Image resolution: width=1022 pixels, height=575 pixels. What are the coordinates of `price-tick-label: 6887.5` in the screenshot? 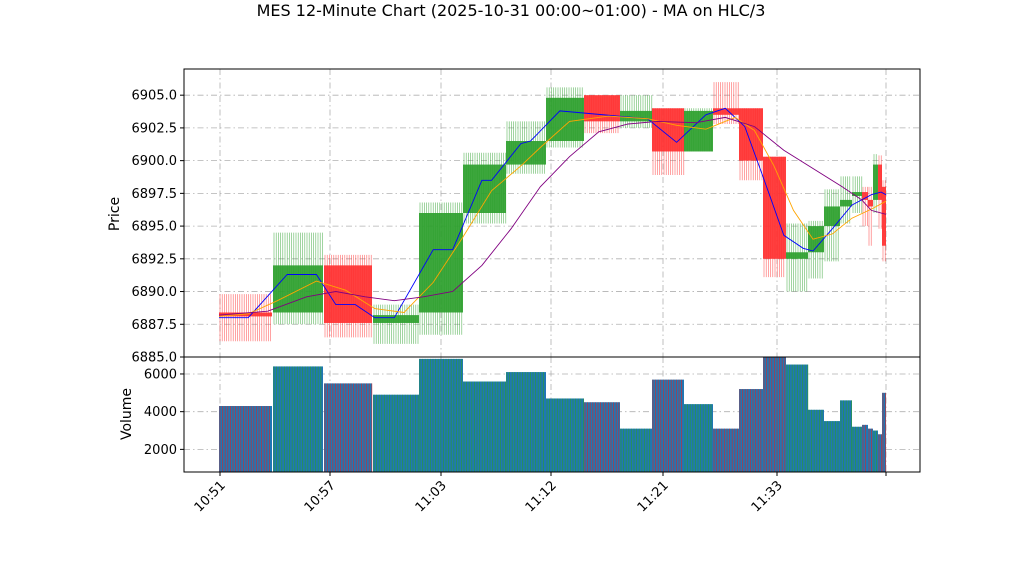 It's located at (155, 325).